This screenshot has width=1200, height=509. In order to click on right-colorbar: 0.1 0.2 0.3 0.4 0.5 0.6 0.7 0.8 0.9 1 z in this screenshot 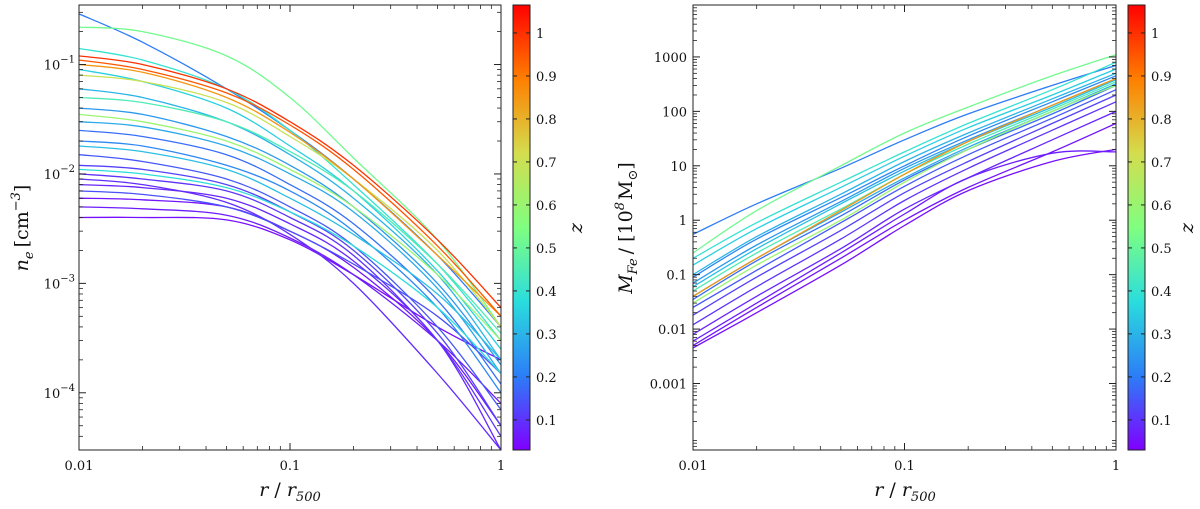, I will do `click(1162, 227)`.